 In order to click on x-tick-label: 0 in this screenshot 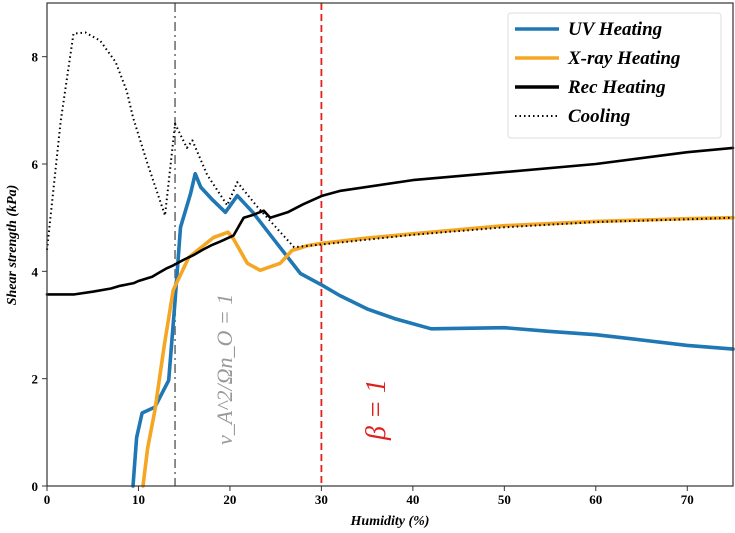, I will do `click(47, 499)`.